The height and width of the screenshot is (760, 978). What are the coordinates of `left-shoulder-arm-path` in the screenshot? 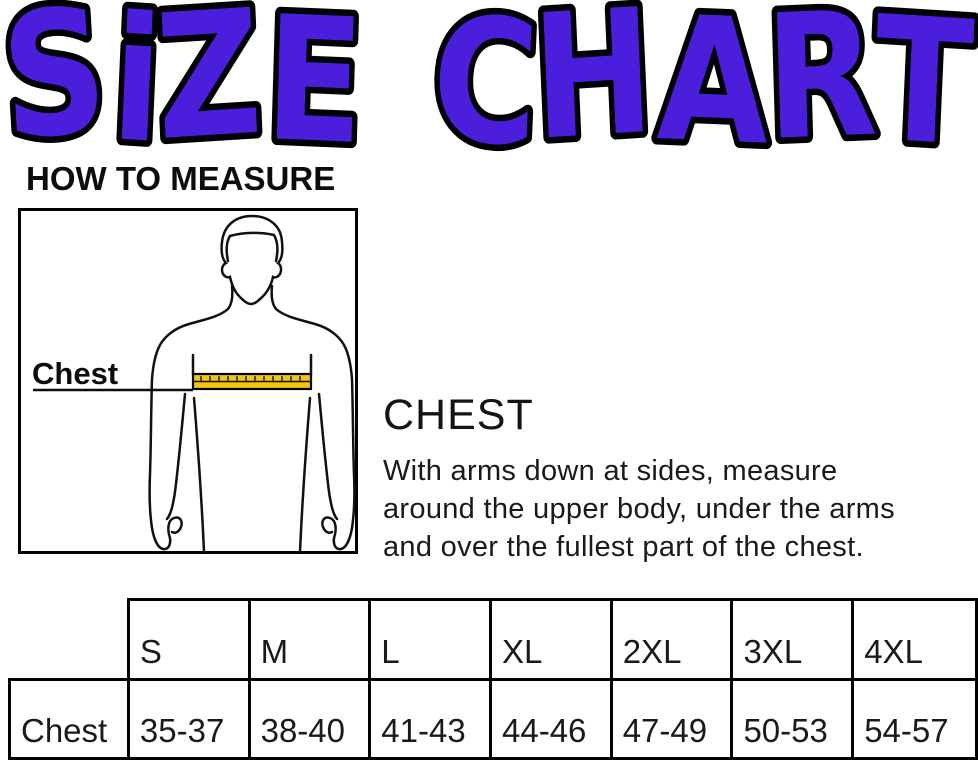 It's located at (191, 417).